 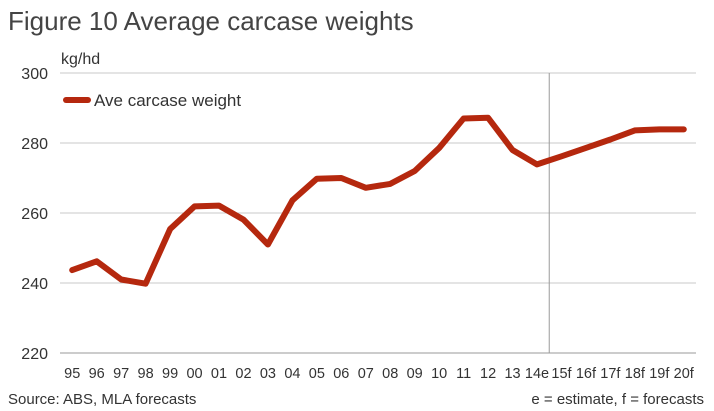 What do you see at coordinates (80, 59) in the screenshot?
I see `y-axis-unit-label: kg/hd` at bounding box center [80, 59].